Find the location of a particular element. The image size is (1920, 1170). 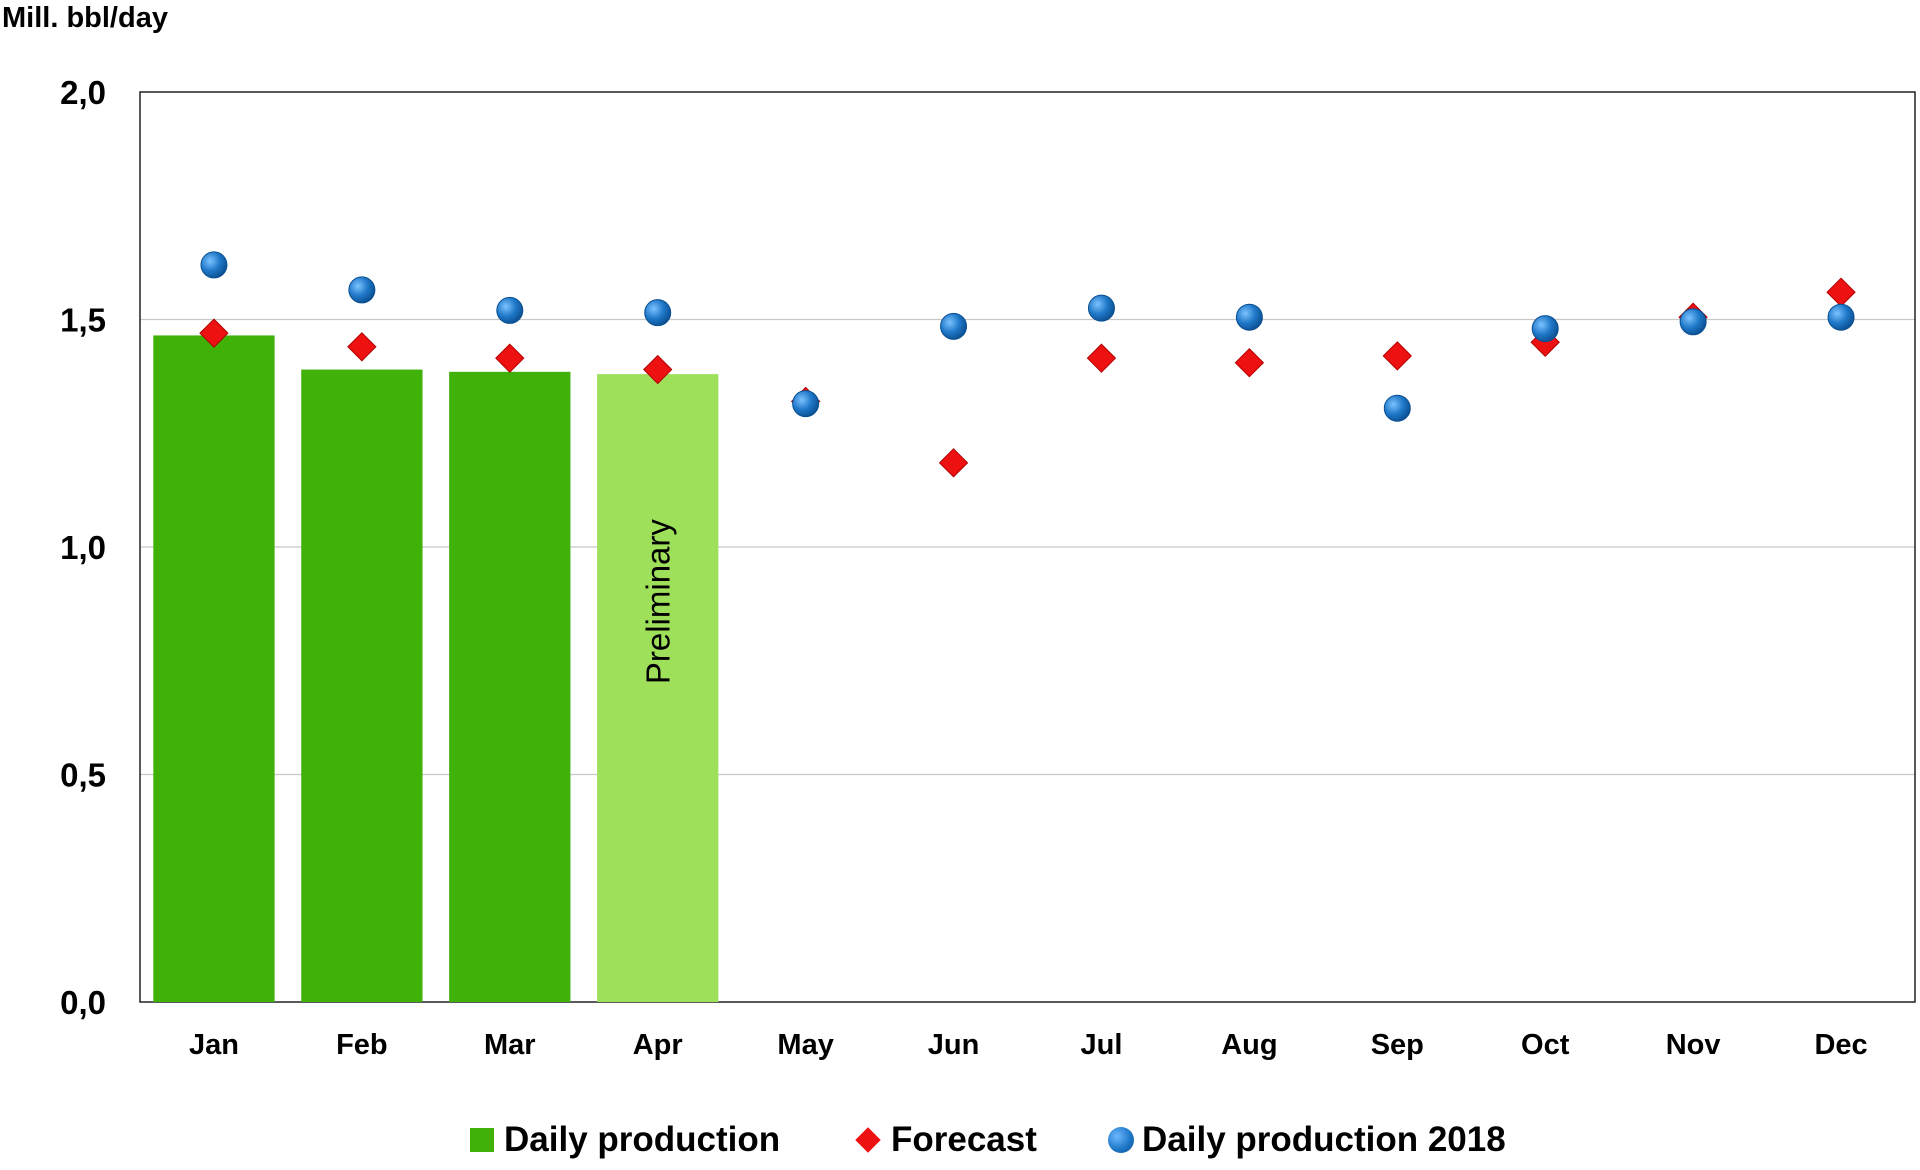

x-tick-label: Aug is located at coordinates (1249, 1045).